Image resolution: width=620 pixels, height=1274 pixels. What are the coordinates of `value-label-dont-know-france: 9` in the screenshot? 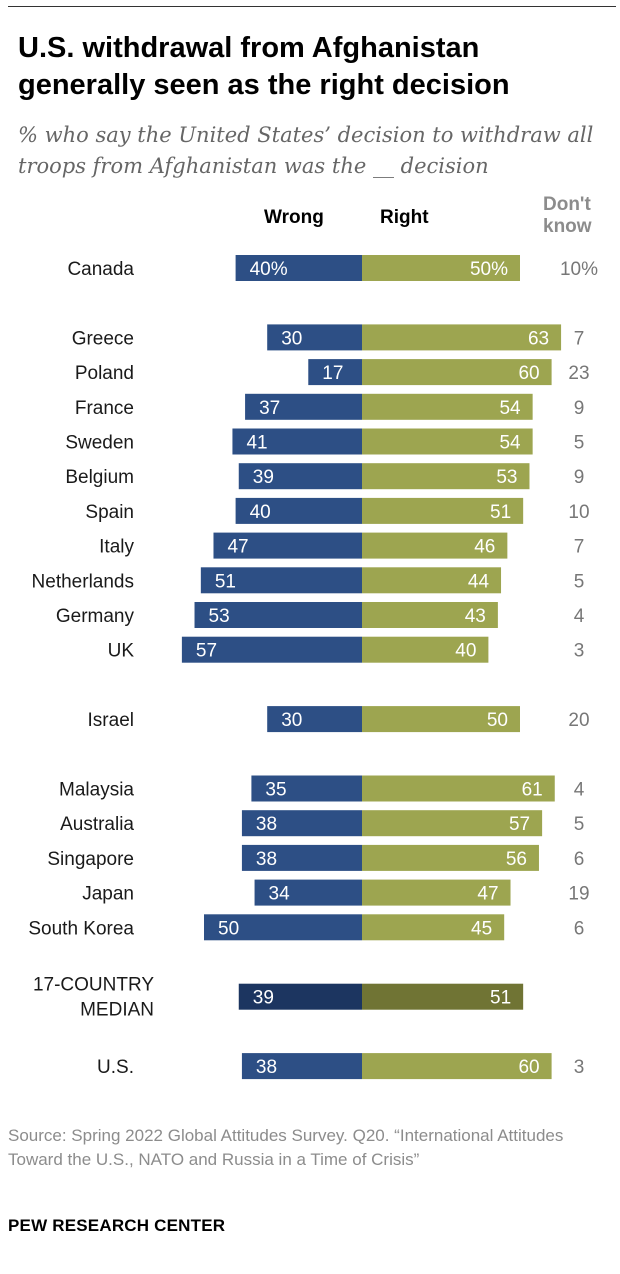 It's located at (579, 408).